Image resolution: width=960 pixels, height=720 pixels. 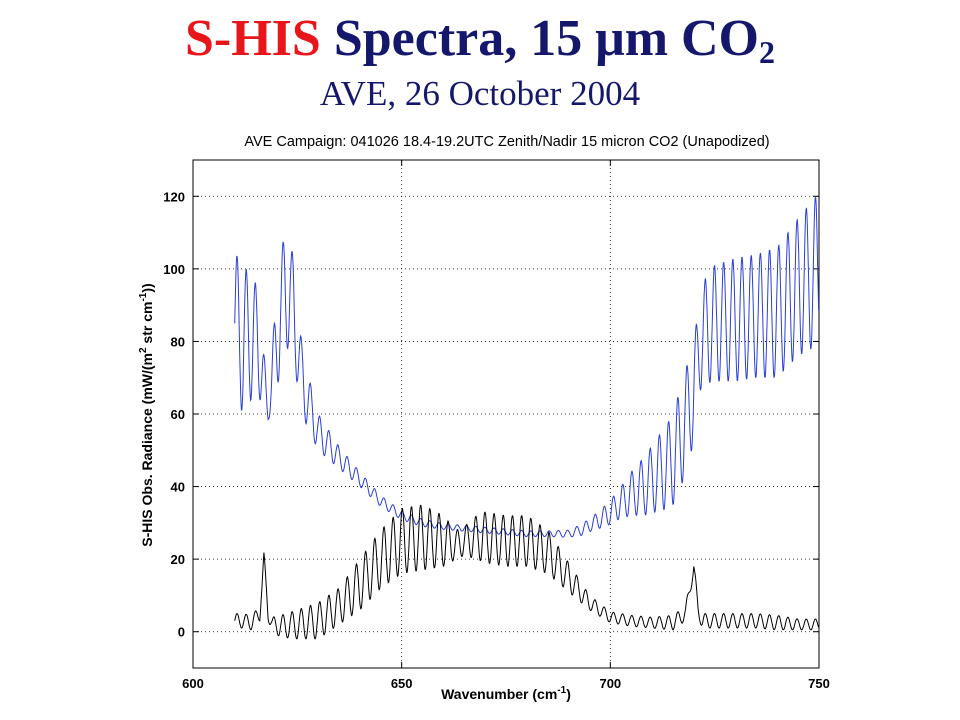 What do you see at coordinates (178, 414) in the screenshot?
I see `y-tick-label: 60` at bounding box center [178, 414].